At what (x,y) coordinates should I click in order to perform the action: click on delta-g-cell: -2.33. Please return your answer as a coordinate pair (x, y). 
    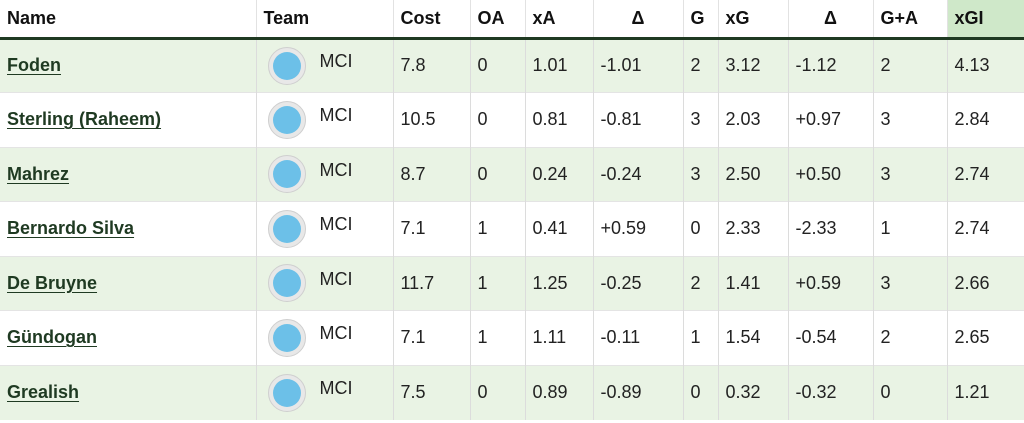
    Looking at the image, I should click on (831, 228).